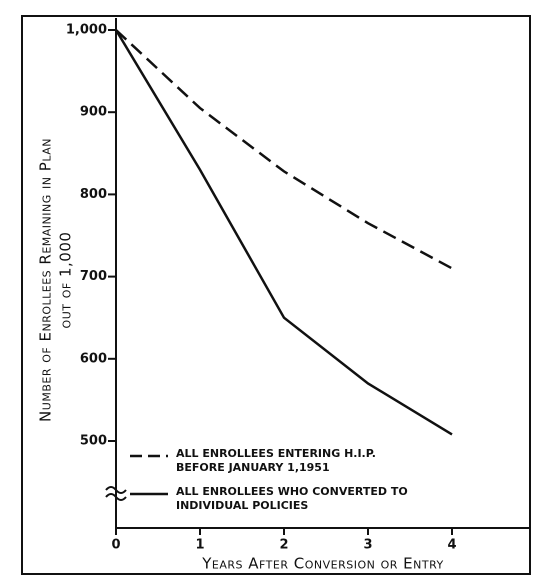 The width and height of the screenshot is (540, 580). Describe the element at coordinates (93, 194) in the screenshot. I see `y-tick-label: 800` at that location.